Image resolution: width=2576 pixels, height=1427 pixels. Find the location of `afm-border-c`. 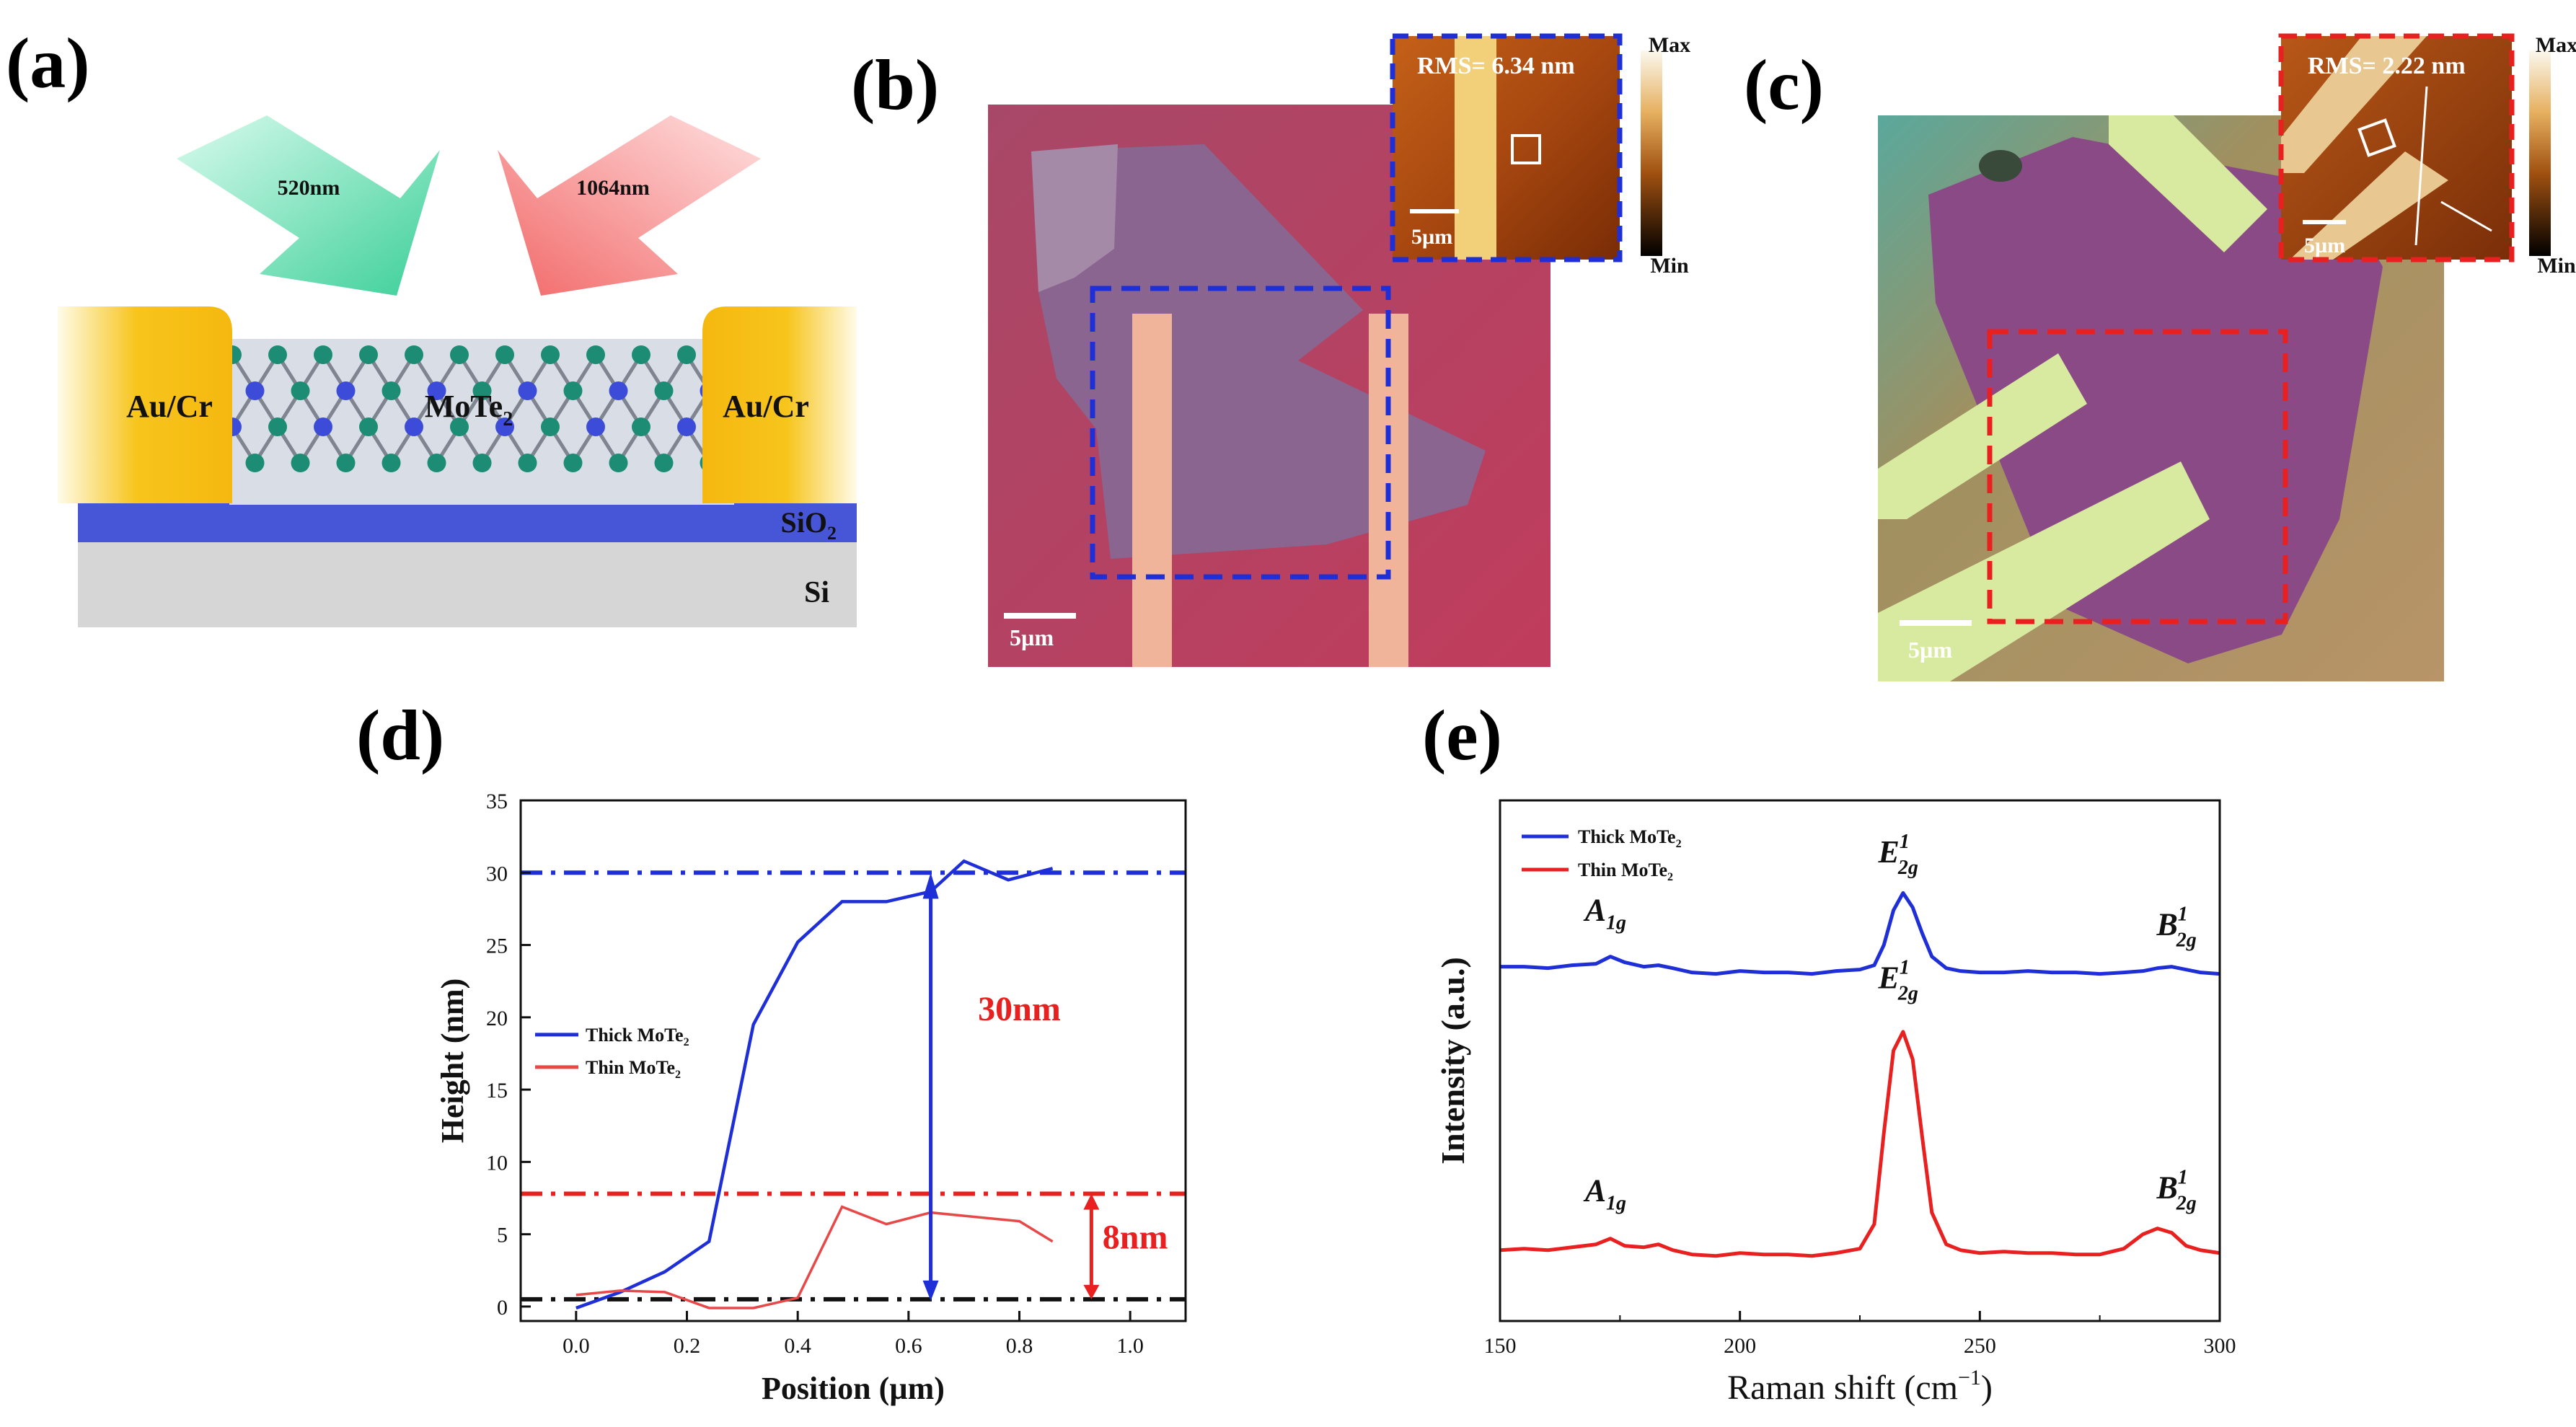

afm-border-c is located at coordinates (2396, 147).